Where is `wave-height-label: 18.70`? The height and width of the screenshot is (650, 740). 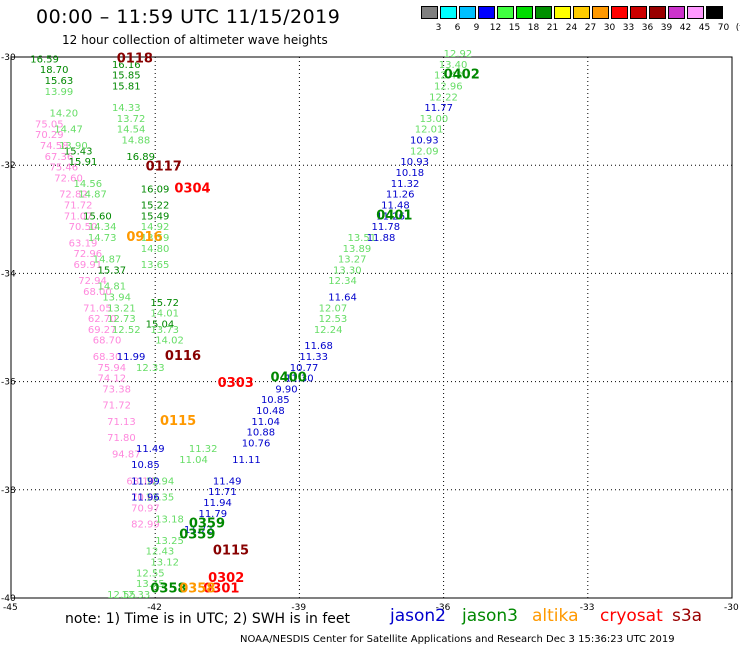 wave-height-label: 18.70 is located at coordinates (54, 70).